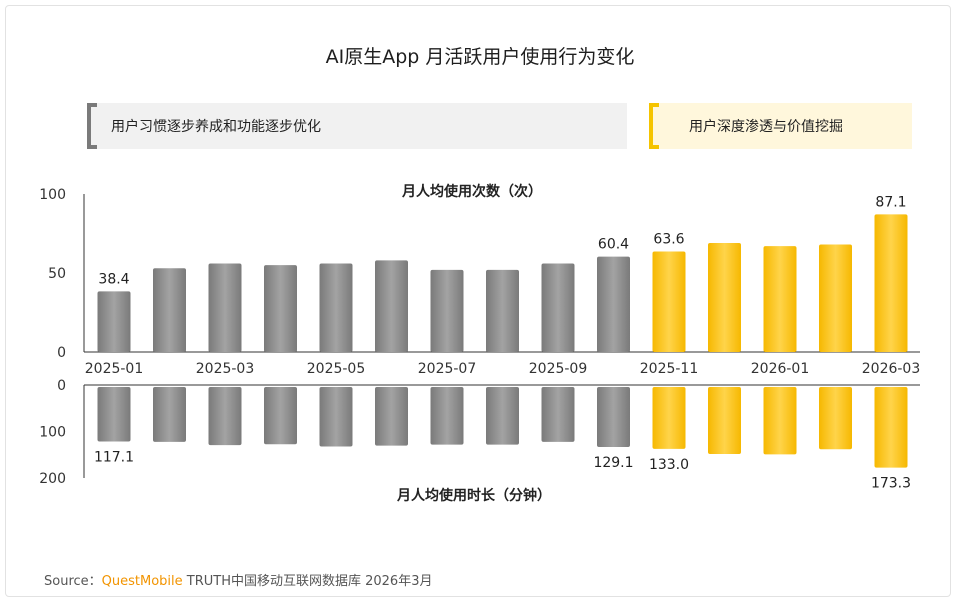 The image size is (960, 604). I want to click on x-tick-label: 2025-09, so click(558, 369).